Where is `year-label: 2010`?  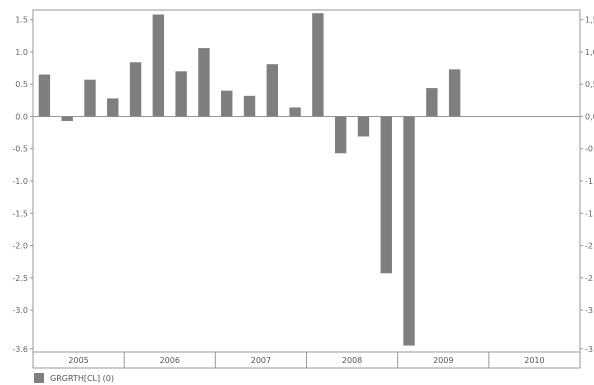 year-label: 2010 is located at coordinates (534, 360).